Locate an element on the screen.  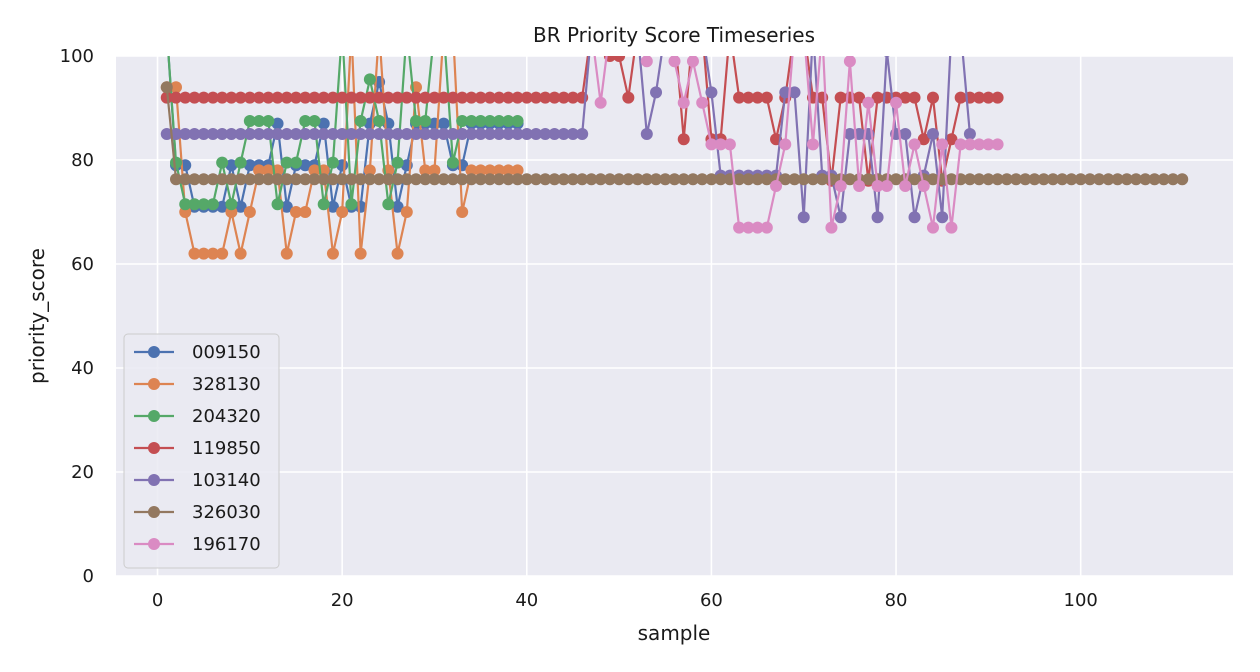
legend-marker is located at coordinates (154, 384).